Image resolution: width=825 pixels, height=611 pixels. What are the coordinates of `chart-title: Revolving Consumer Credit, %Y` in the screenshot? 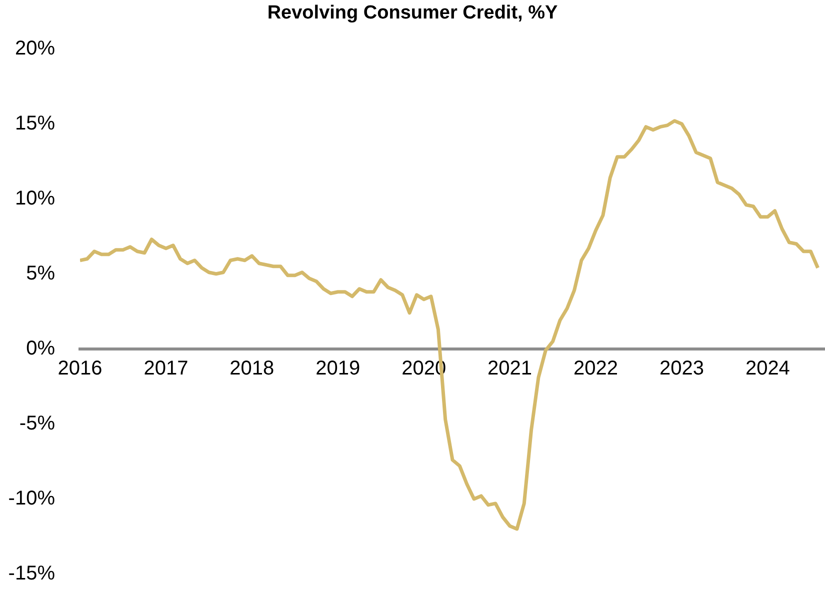 It's located at (412, 13).